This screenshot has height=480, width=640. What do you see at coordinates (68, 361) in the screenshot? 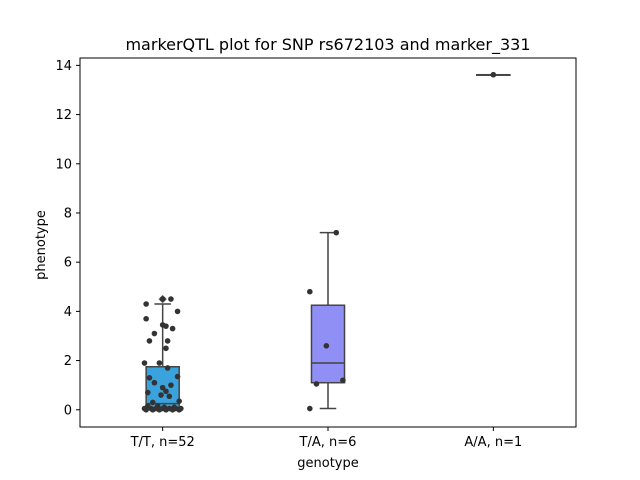
I see `y-tick-label: 2` at bounding box center [68, 361].